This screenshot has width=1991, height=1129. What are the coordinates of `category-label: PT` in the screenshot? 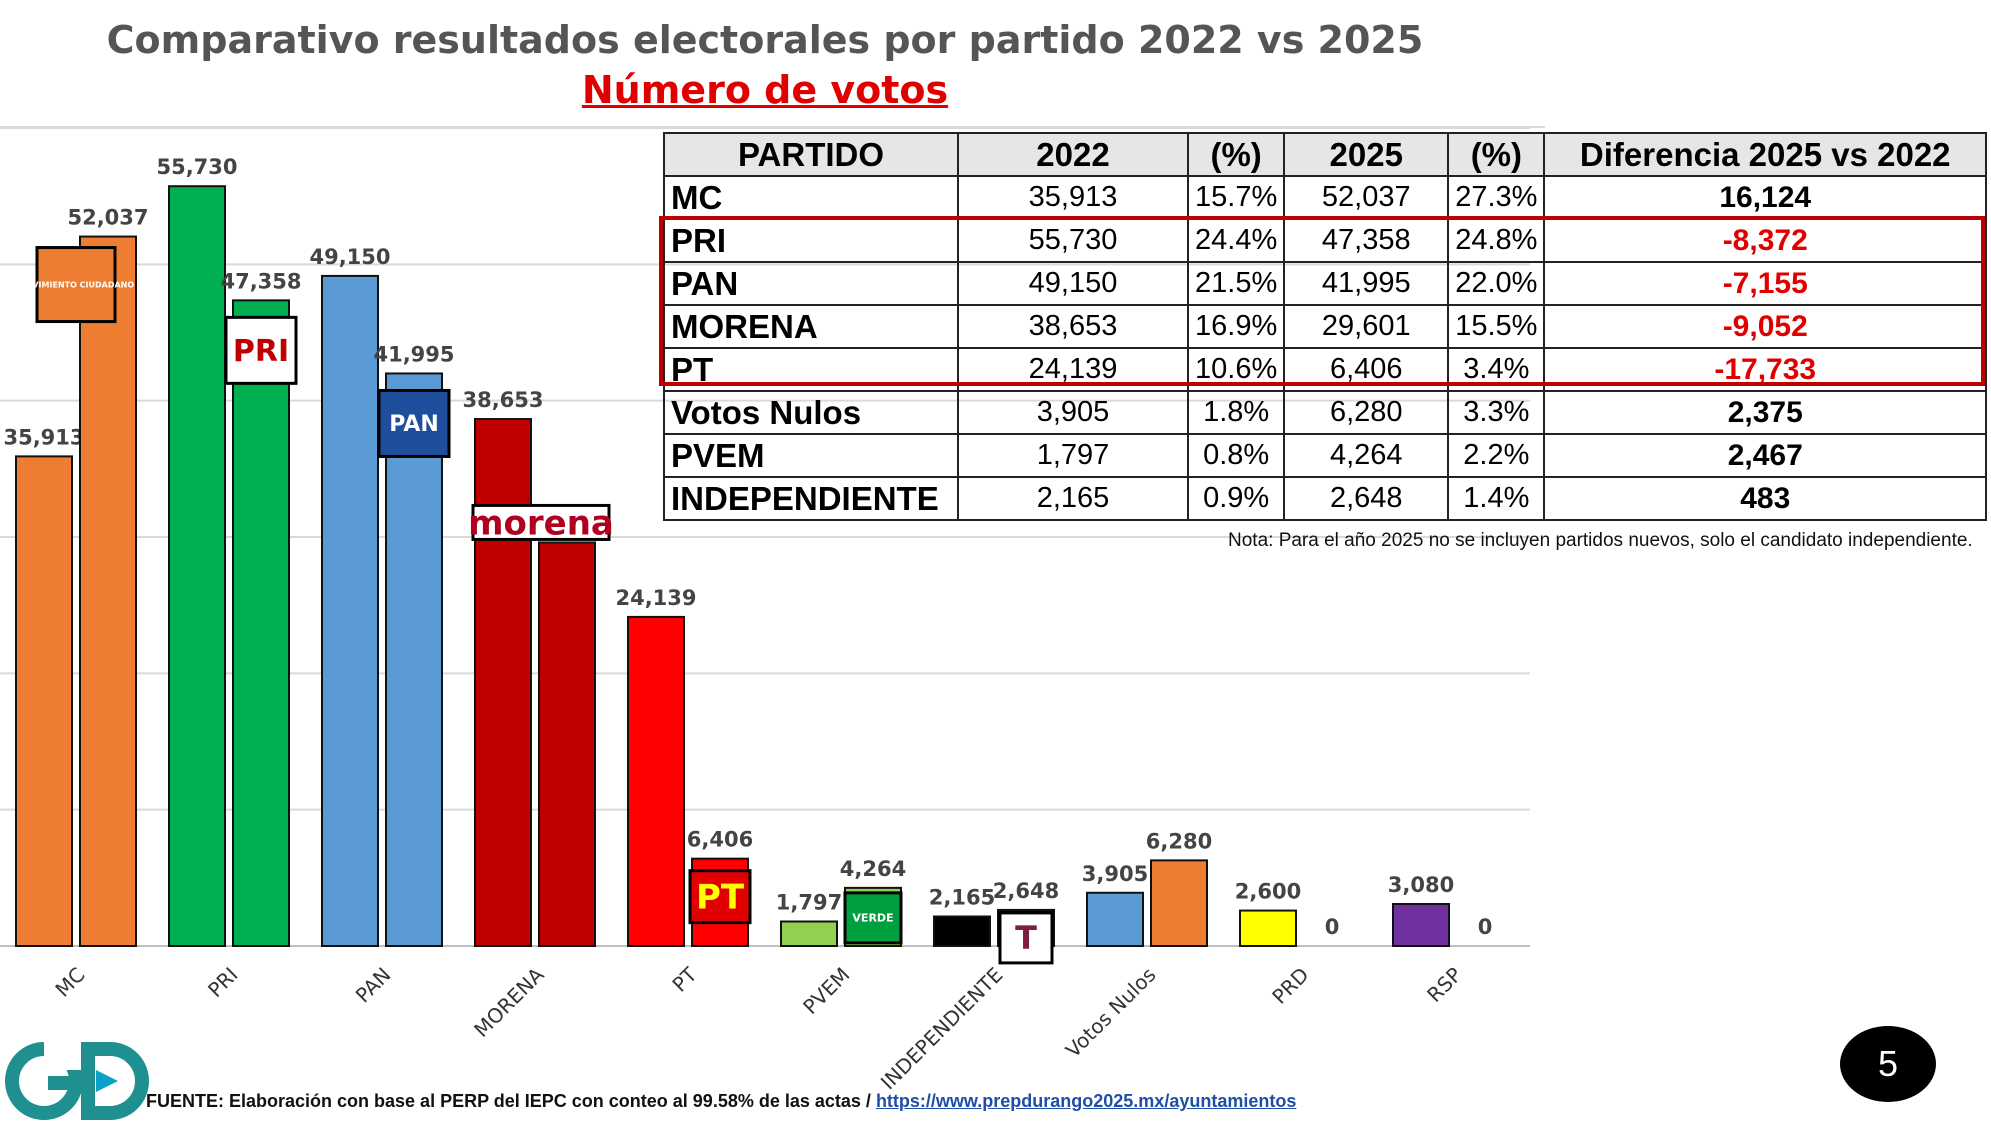 It's located at (684, 979).